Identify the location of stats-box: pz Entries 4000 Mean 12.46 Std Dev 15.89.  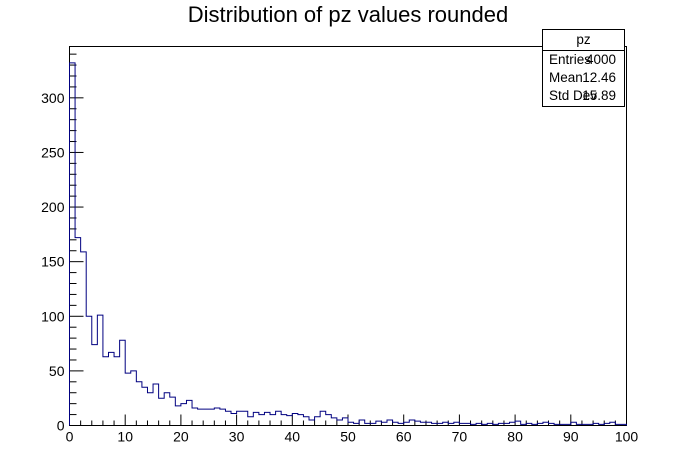
(583, 68).